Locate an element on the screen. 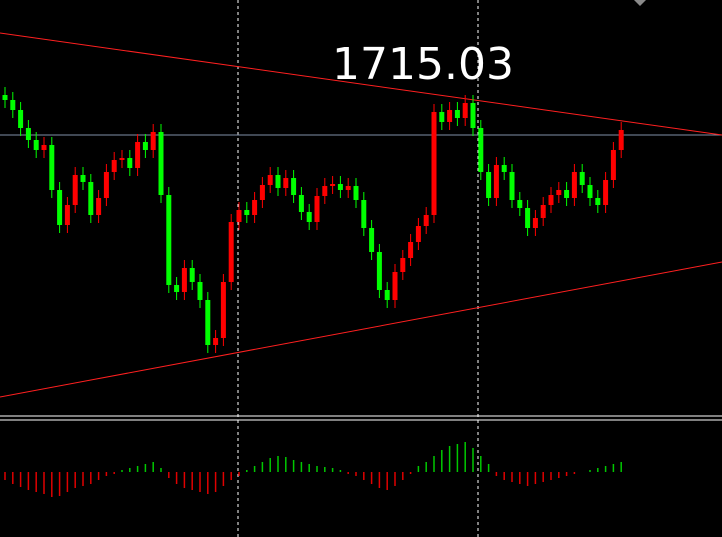 The width and height of the screenshot is (722, 537). price-annotation: 1715.03 is located at coordinates (423, 64).